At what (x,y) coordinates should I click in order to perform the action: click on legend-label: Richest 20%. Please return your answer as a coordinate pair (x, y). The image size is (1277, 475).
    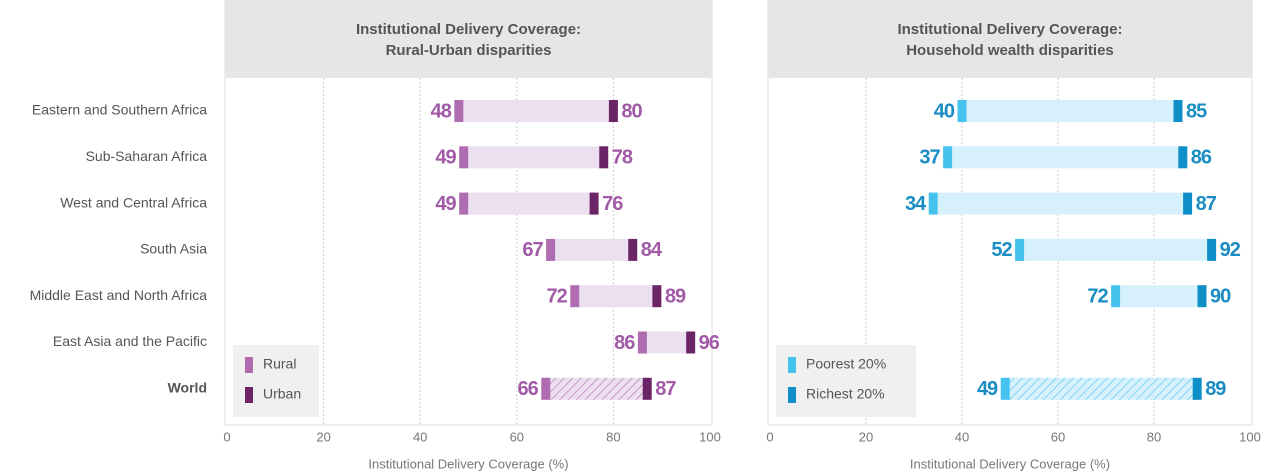
    Looking at the image, I should click on (845, 394).